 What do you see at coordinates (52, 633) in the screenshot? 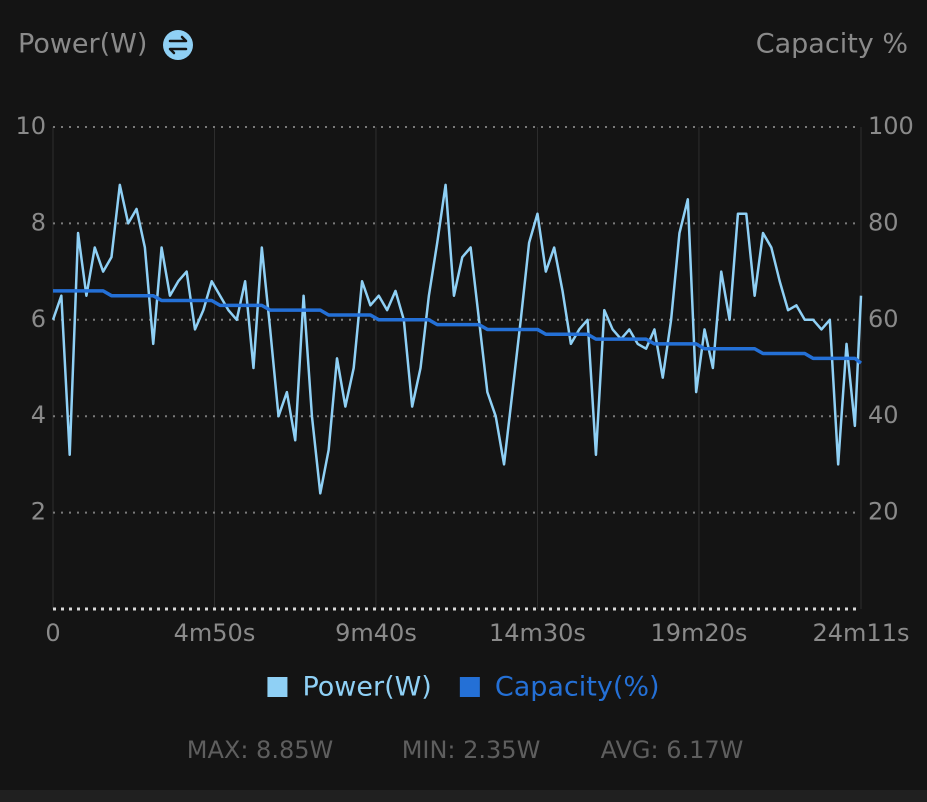
I see `x-tick-label: 0` at bounding box center [52, 633].